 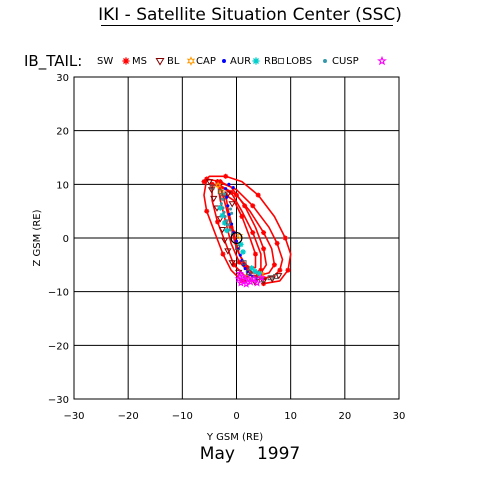 What do you see at coordinates (182, 416) in the screenshot?
I see `x-tick-label: −10` at bounding box center [182, 416].